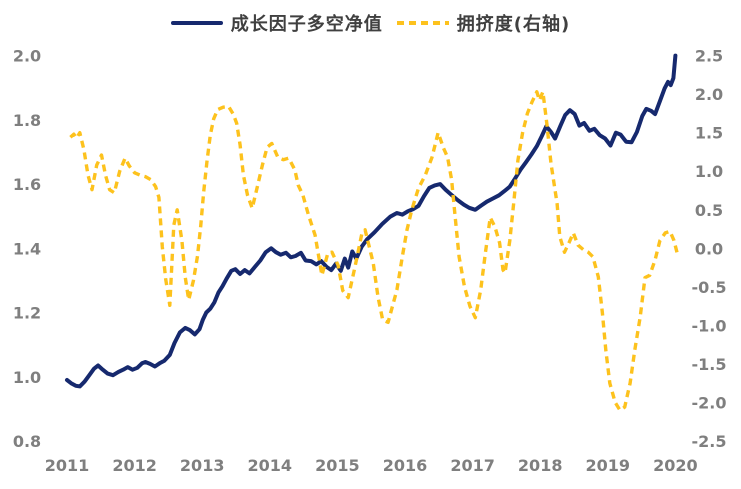  I want to click on x-tick-label: 2020, so click(675, 465).